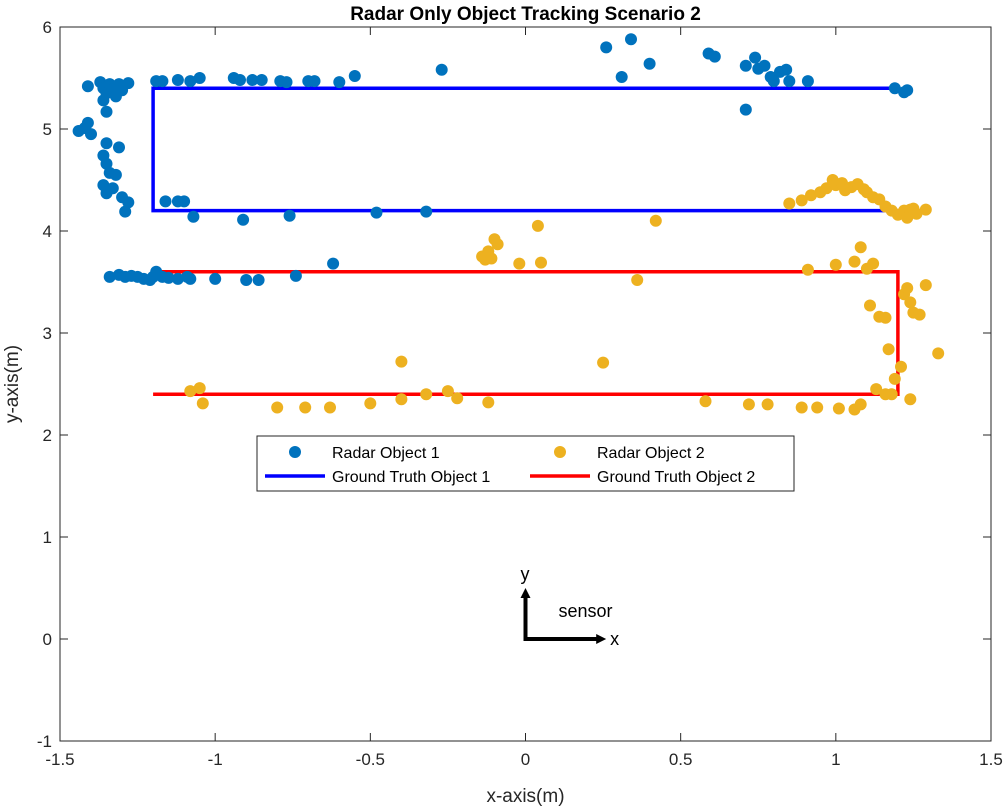  I want to click on legend-box, so click(525, 463).